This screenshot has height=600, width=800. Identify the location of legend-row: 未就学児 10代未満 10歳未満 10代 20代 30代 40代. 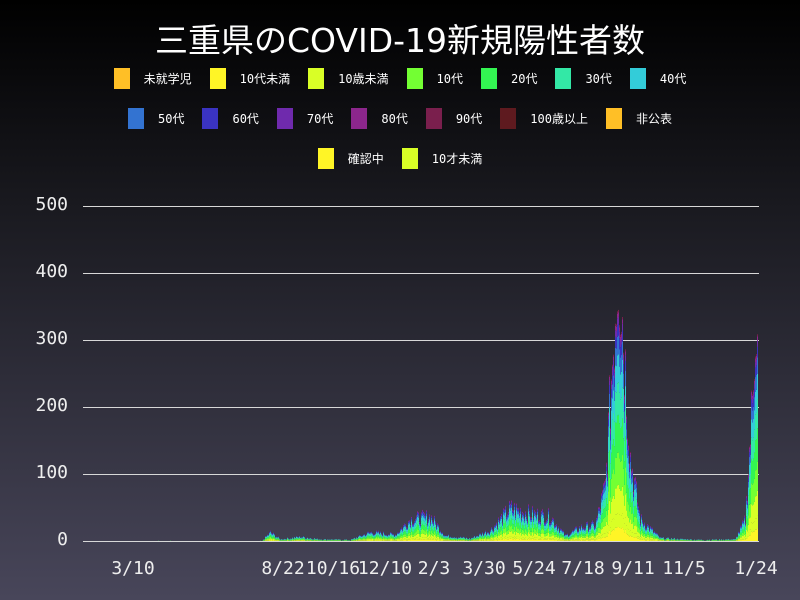
(400, 78).